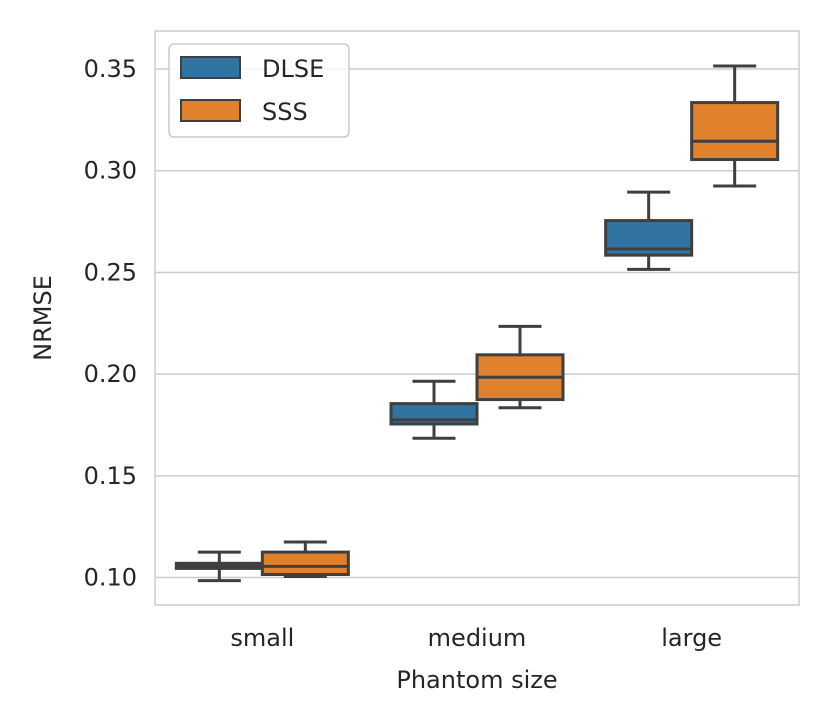  Describe the element at coordinates (293, 69) in the screenshot. I see `legend-label-dlse: DLSE` at that location.